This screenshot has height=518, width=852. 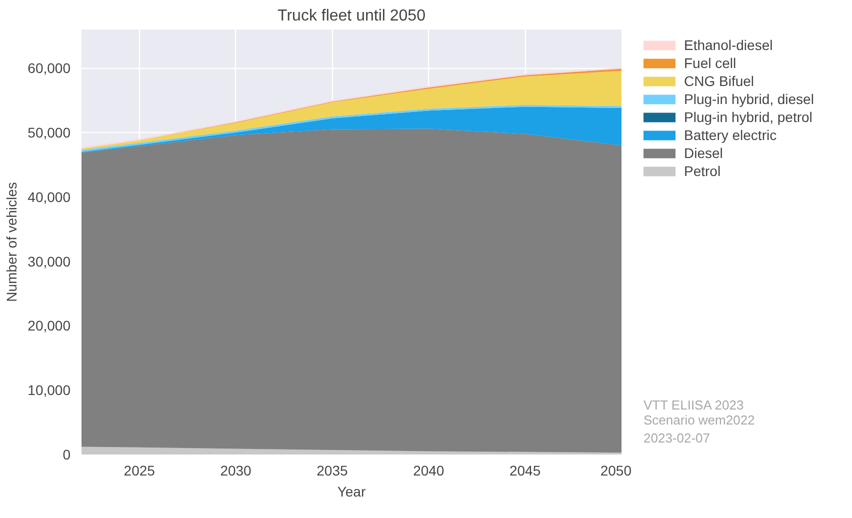 I want to click on x-tick-label: 2050, so click(x=616, y=470).